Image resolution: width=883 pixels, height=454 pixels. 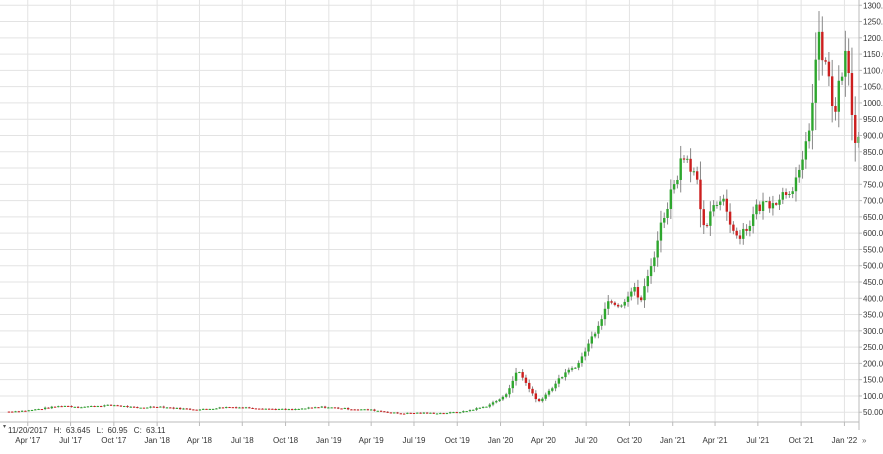 What do you see at coordinates (114, 440) in the screenshot?
I see `x-tick-label: Oct '17` at bounding box center [114, 440].